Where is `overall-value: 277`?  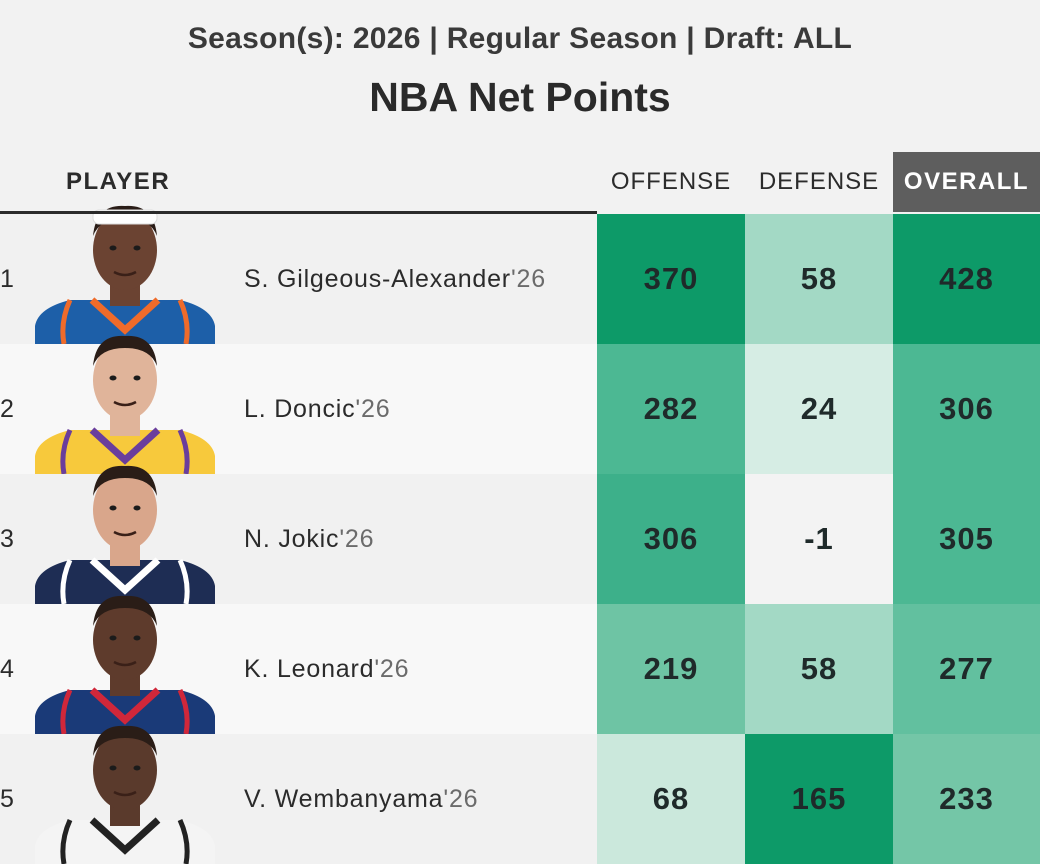 overall-value: 277 is located at coordinates (966, 669).